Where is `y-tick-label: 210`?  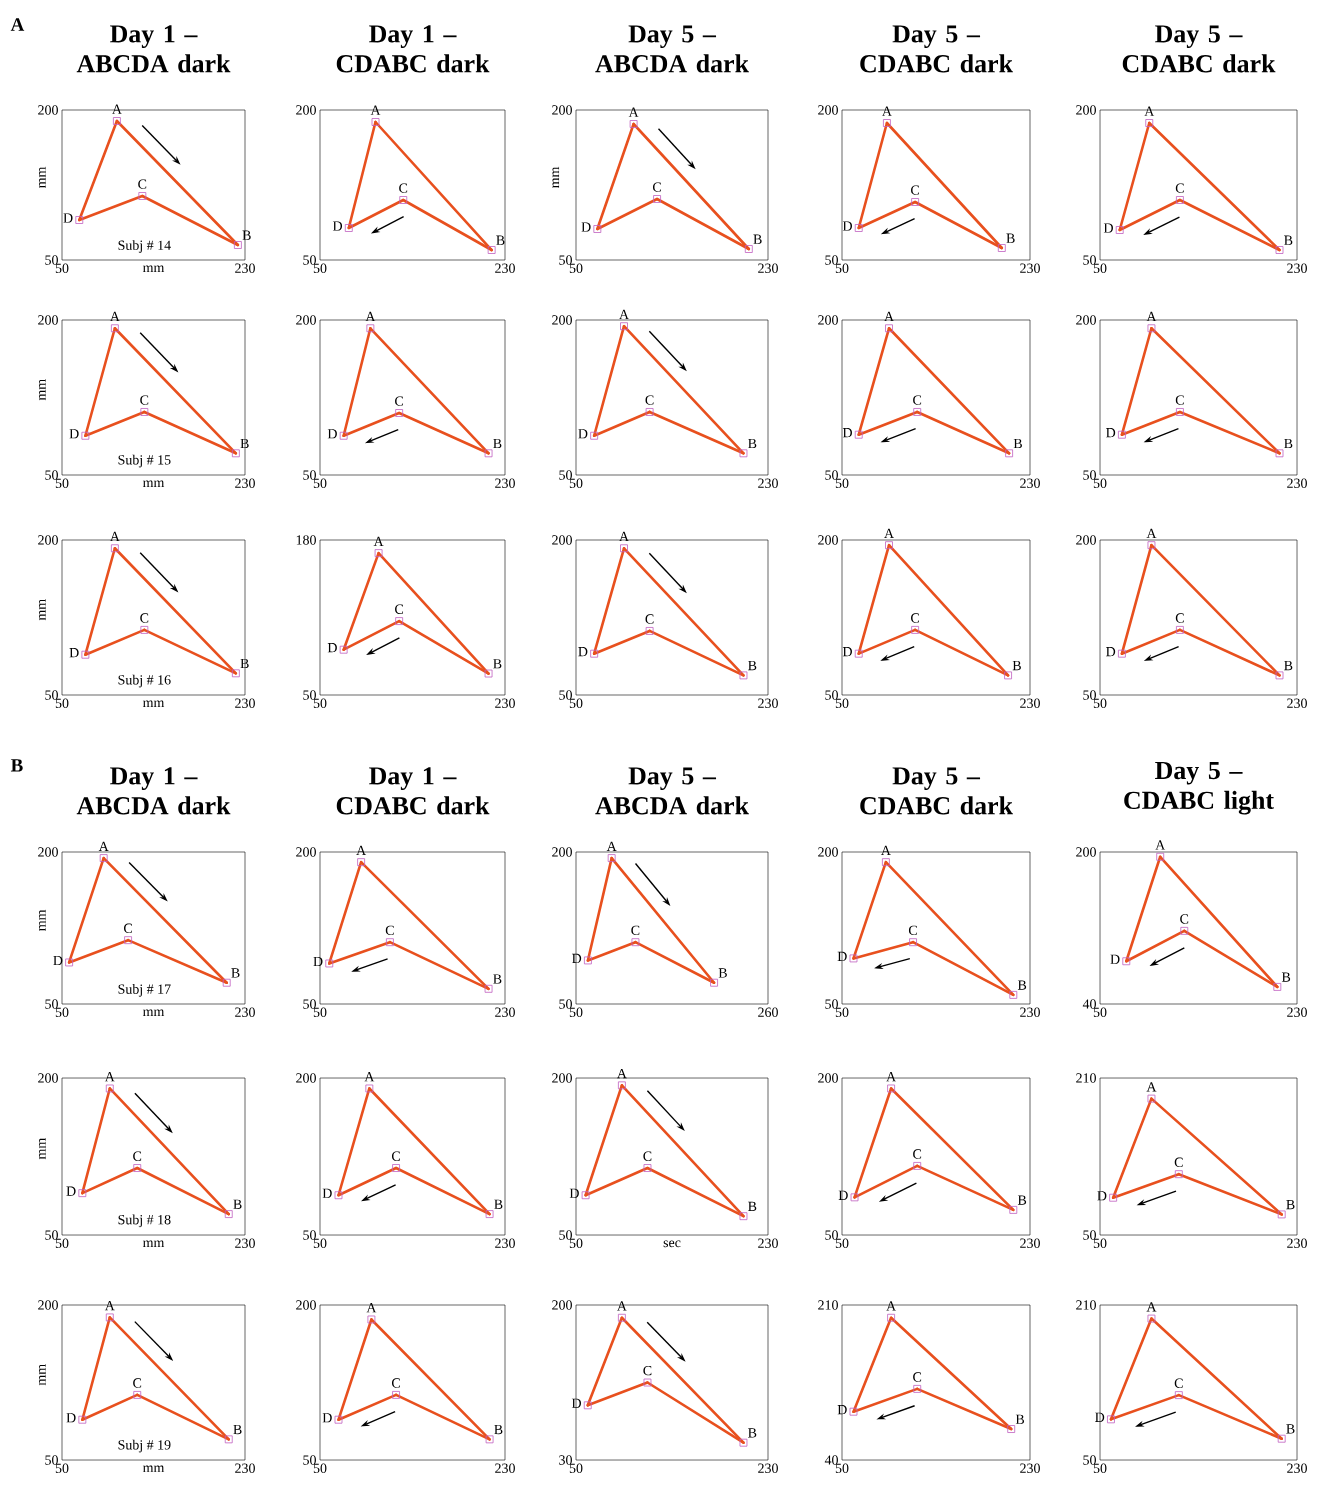 y-tick-label: 210 is located at coordinates (1086, 1305).